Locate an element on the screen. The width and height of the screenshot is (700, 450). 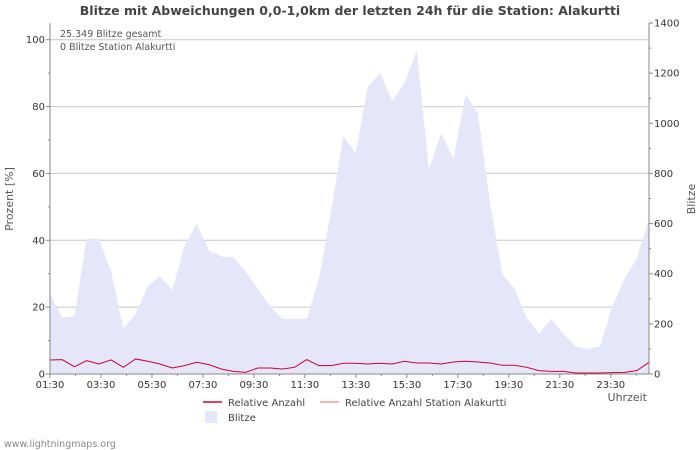
x-tick-label: 11:30 is located at coordinates (304, 385).